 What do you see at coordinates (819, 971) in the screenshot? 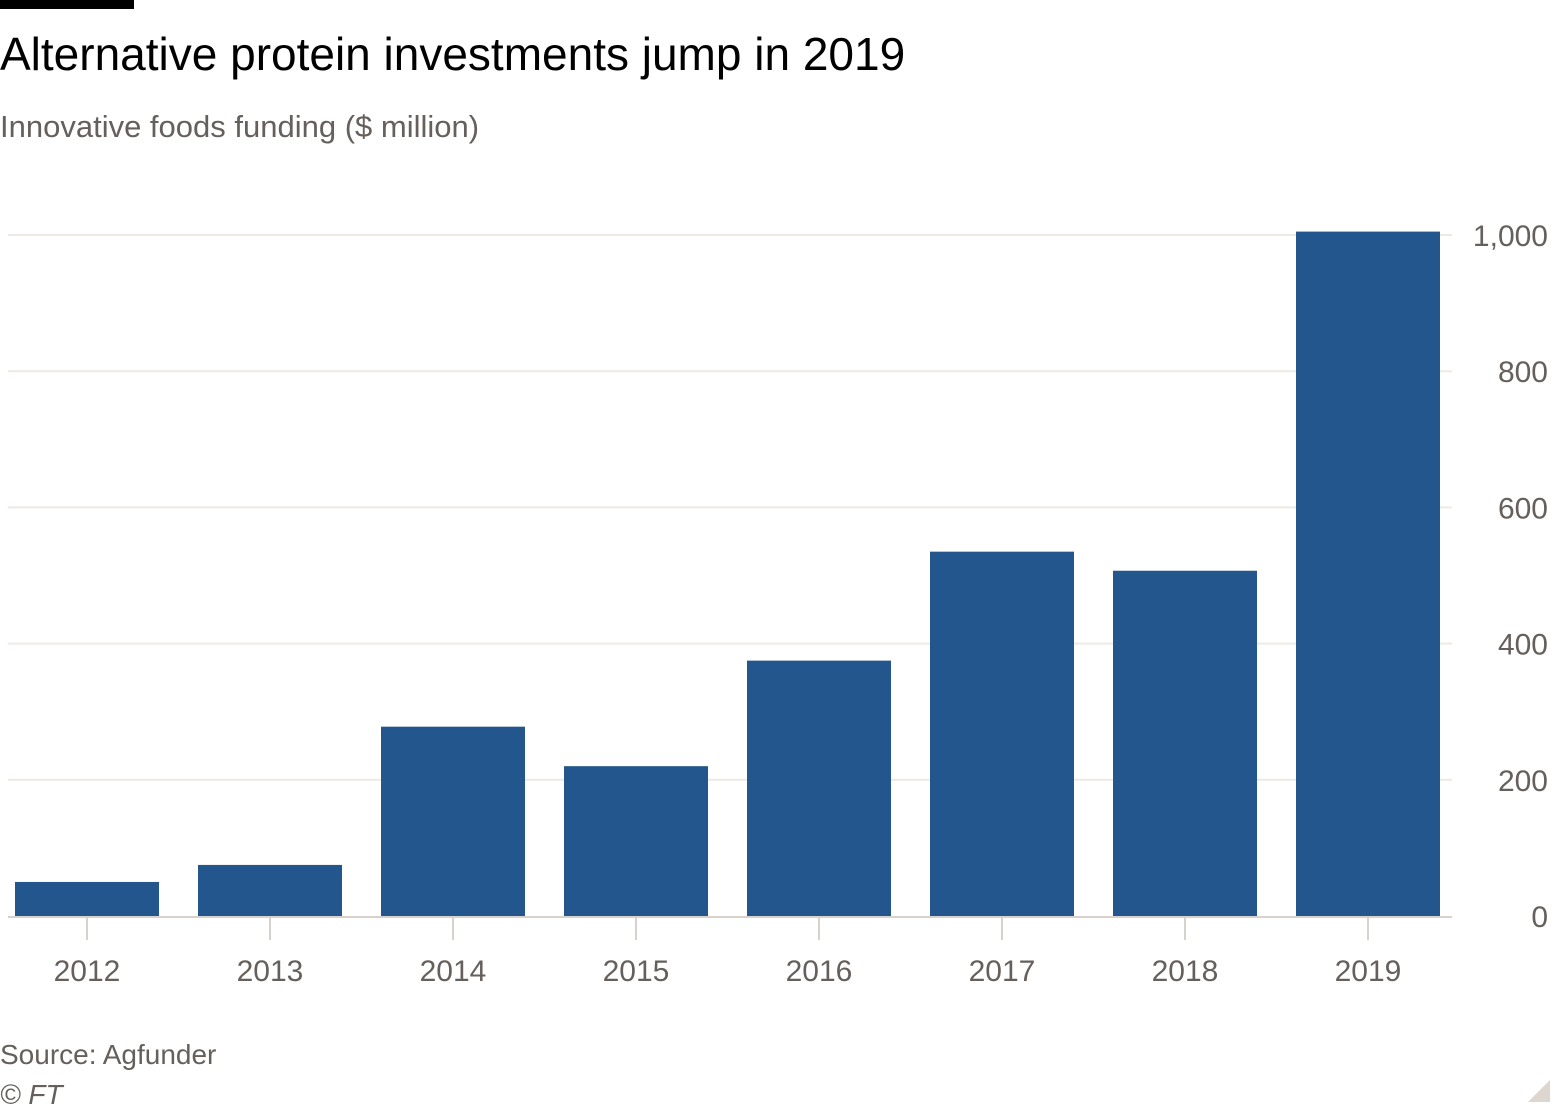
I see `x-tick-label: 2016` at bounding box center [819, 971].